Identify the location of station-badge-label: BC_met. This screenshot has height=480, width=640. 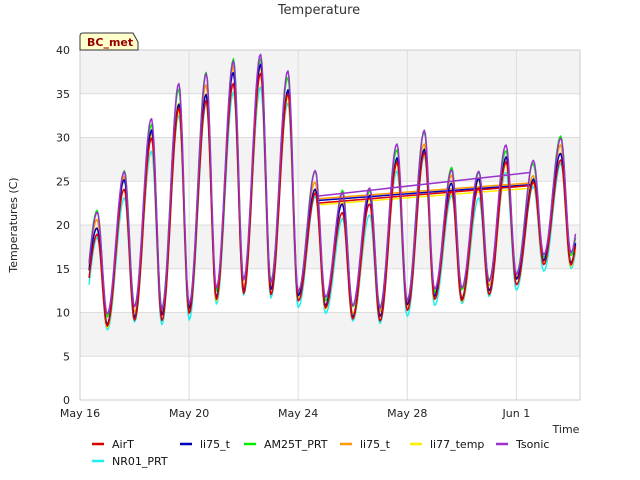
(110, 42).